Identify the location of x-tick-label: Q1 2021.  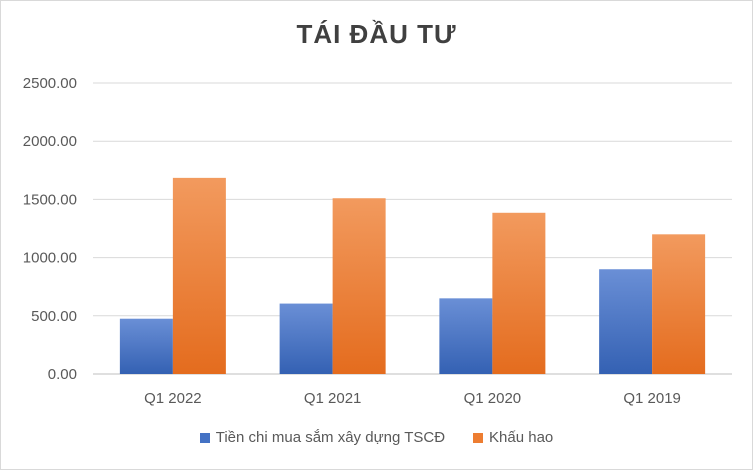
(333, 398).